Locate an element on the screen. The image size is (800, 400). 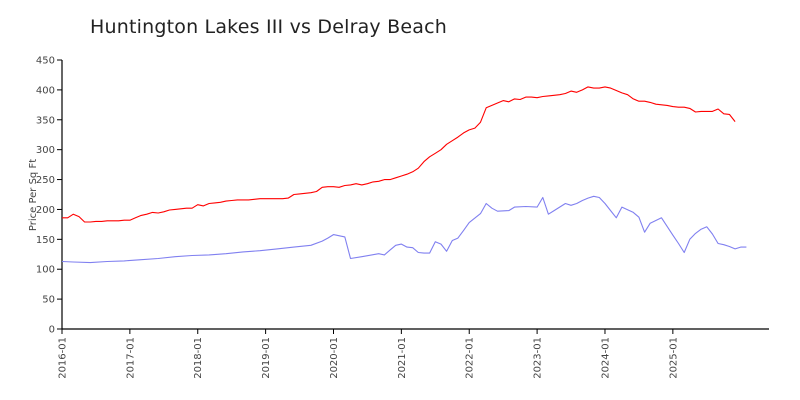
y-tick-label: 250 is located at coordinates (45, 180).